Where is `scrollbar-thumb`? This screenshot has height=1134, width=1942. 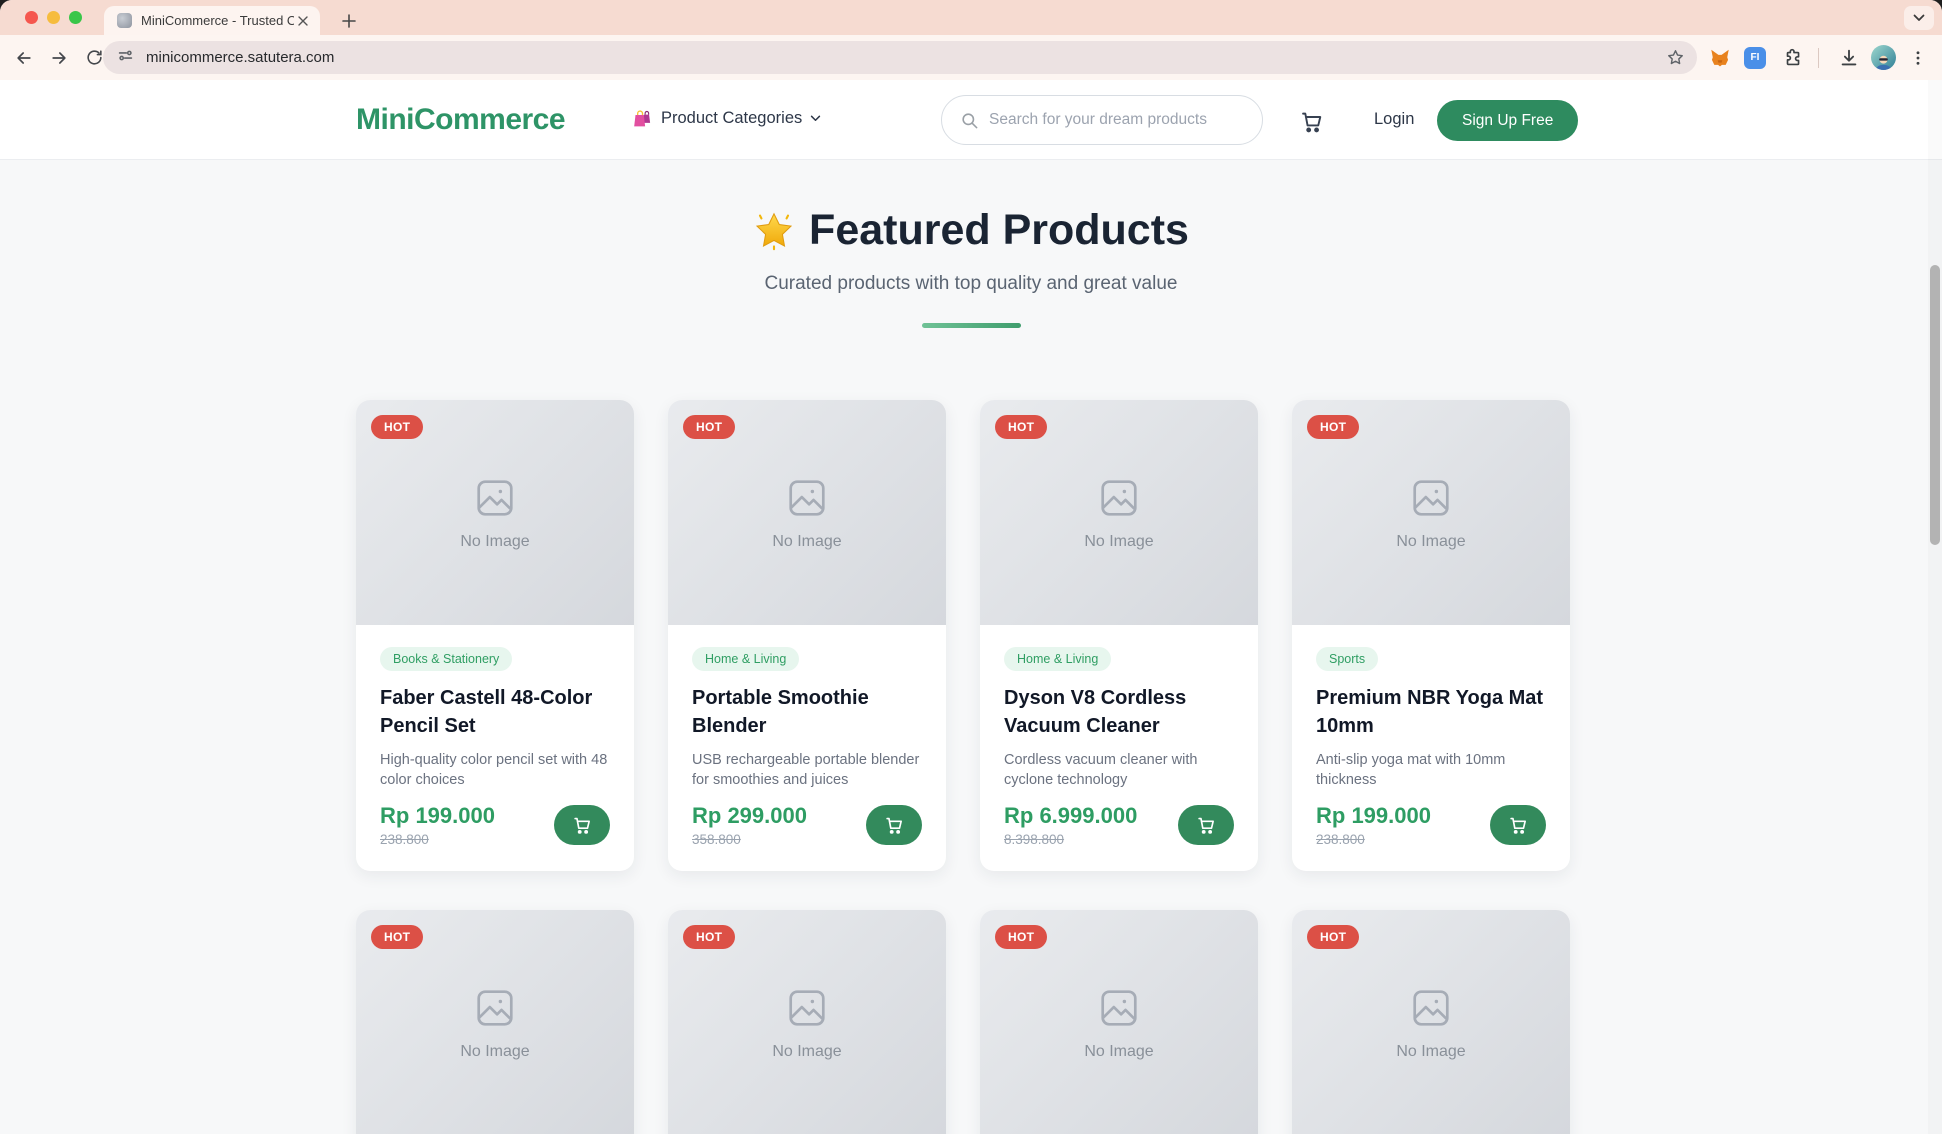 scrollbar-thumb is located at coordinates (1935, 405).